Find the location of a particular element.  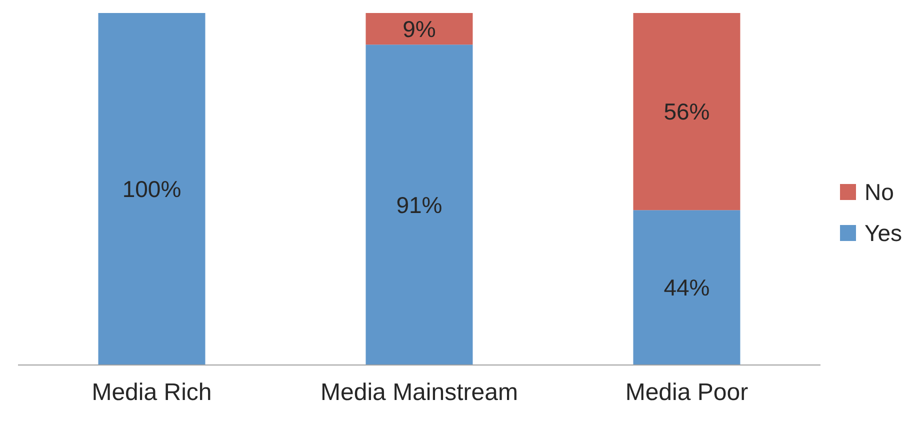

data-label: 91% is located at coordinates (419, 205).